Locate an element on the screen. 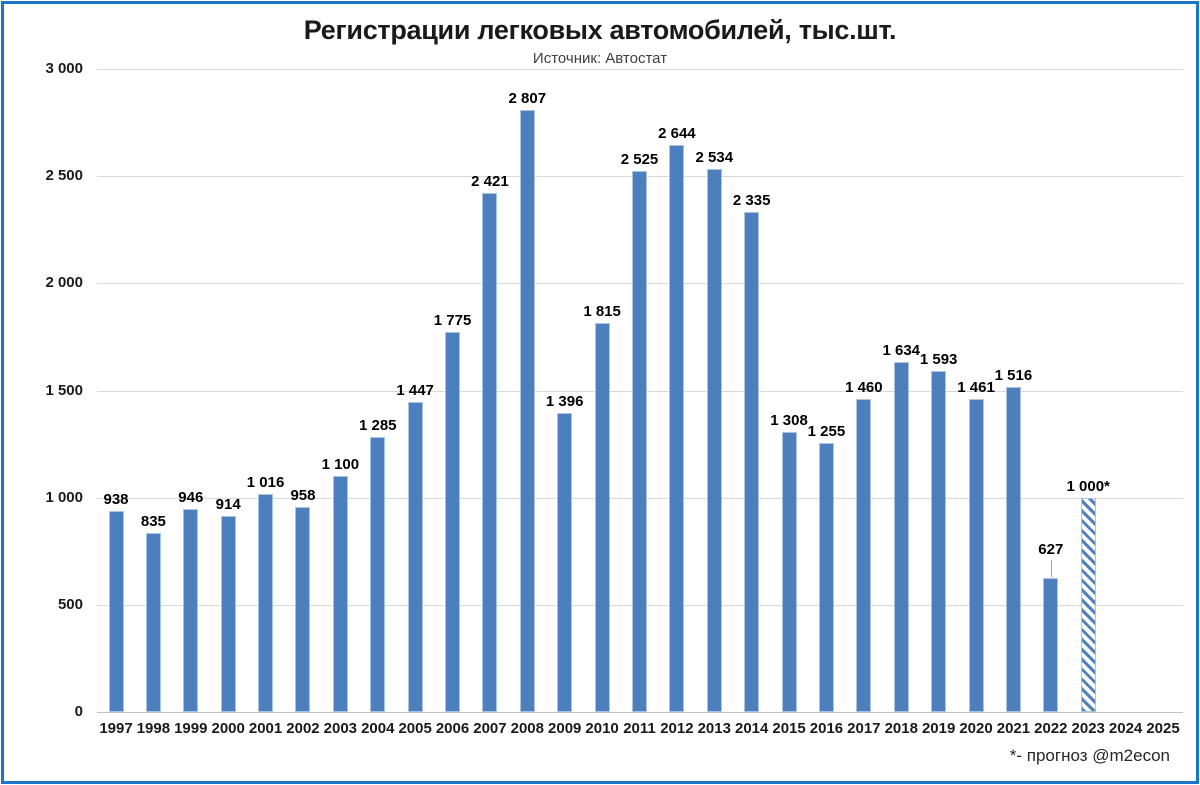  x-axis-line is located at coordinates (640, 712).